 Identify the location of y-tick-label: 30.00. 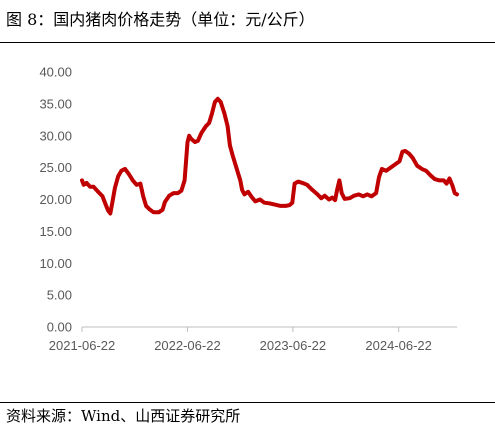
(55, 135).